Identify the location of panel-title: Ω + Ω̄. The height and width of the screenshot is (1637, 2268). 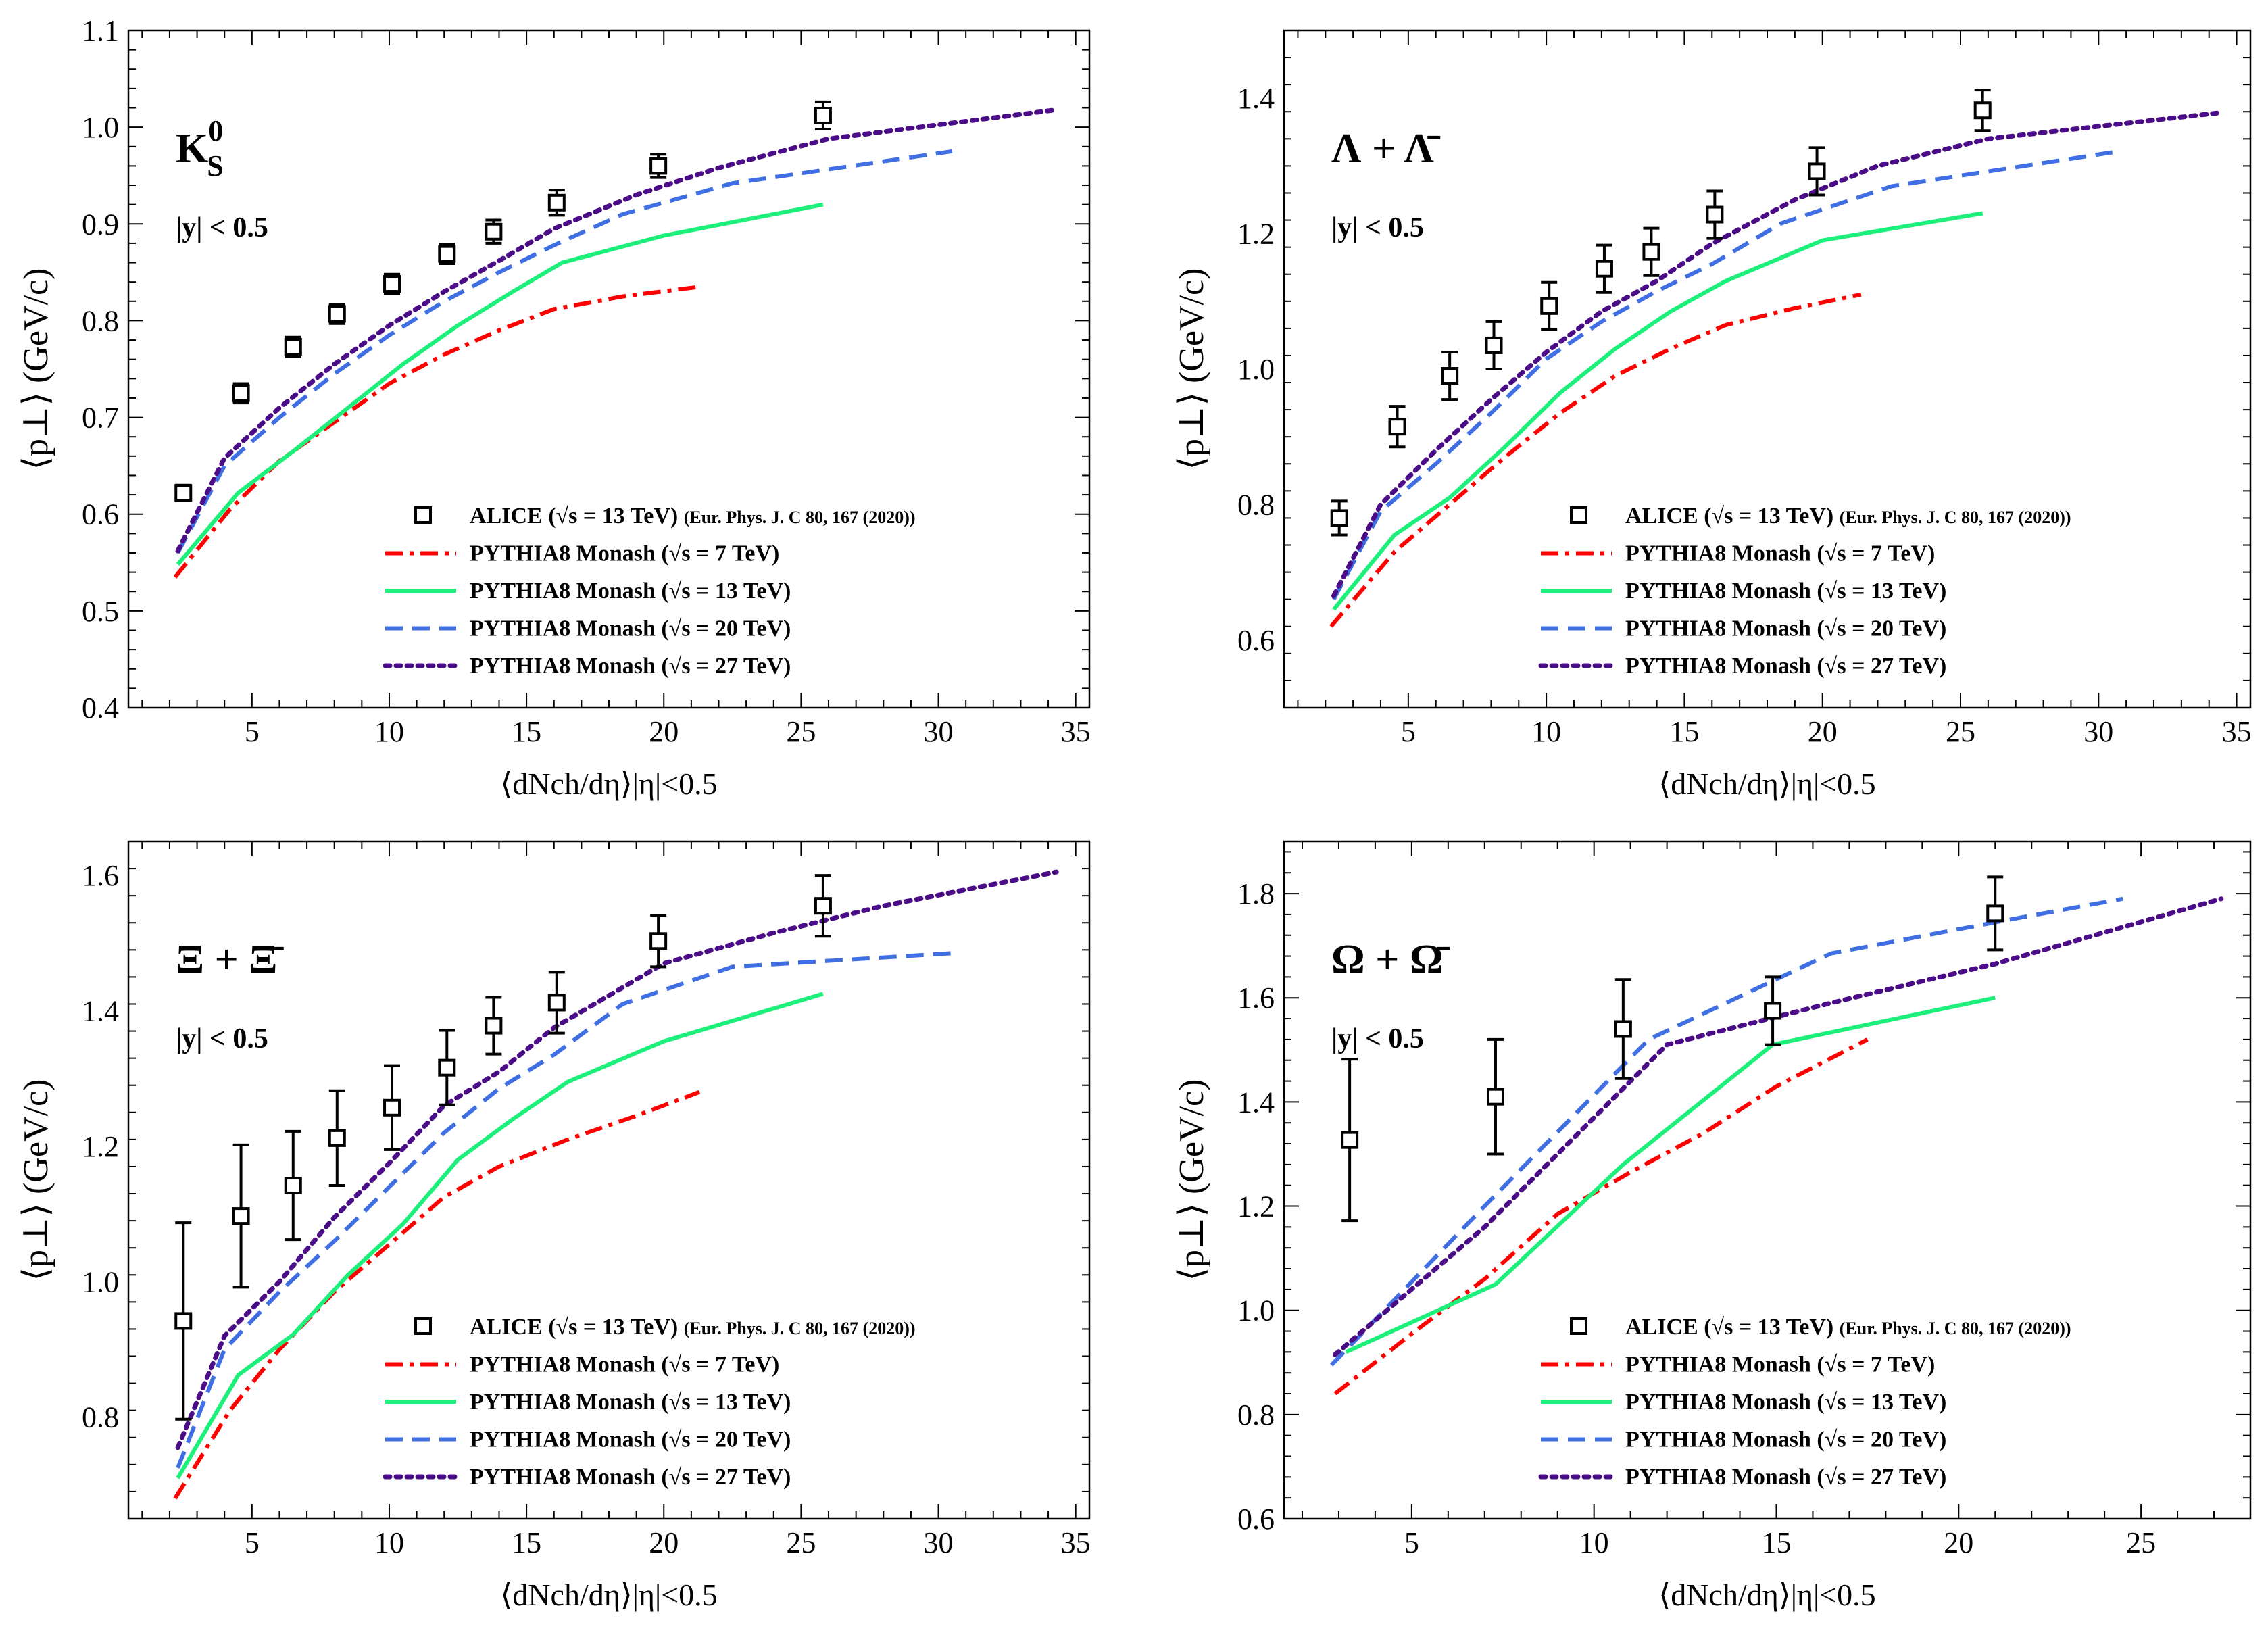
(1390, 960).